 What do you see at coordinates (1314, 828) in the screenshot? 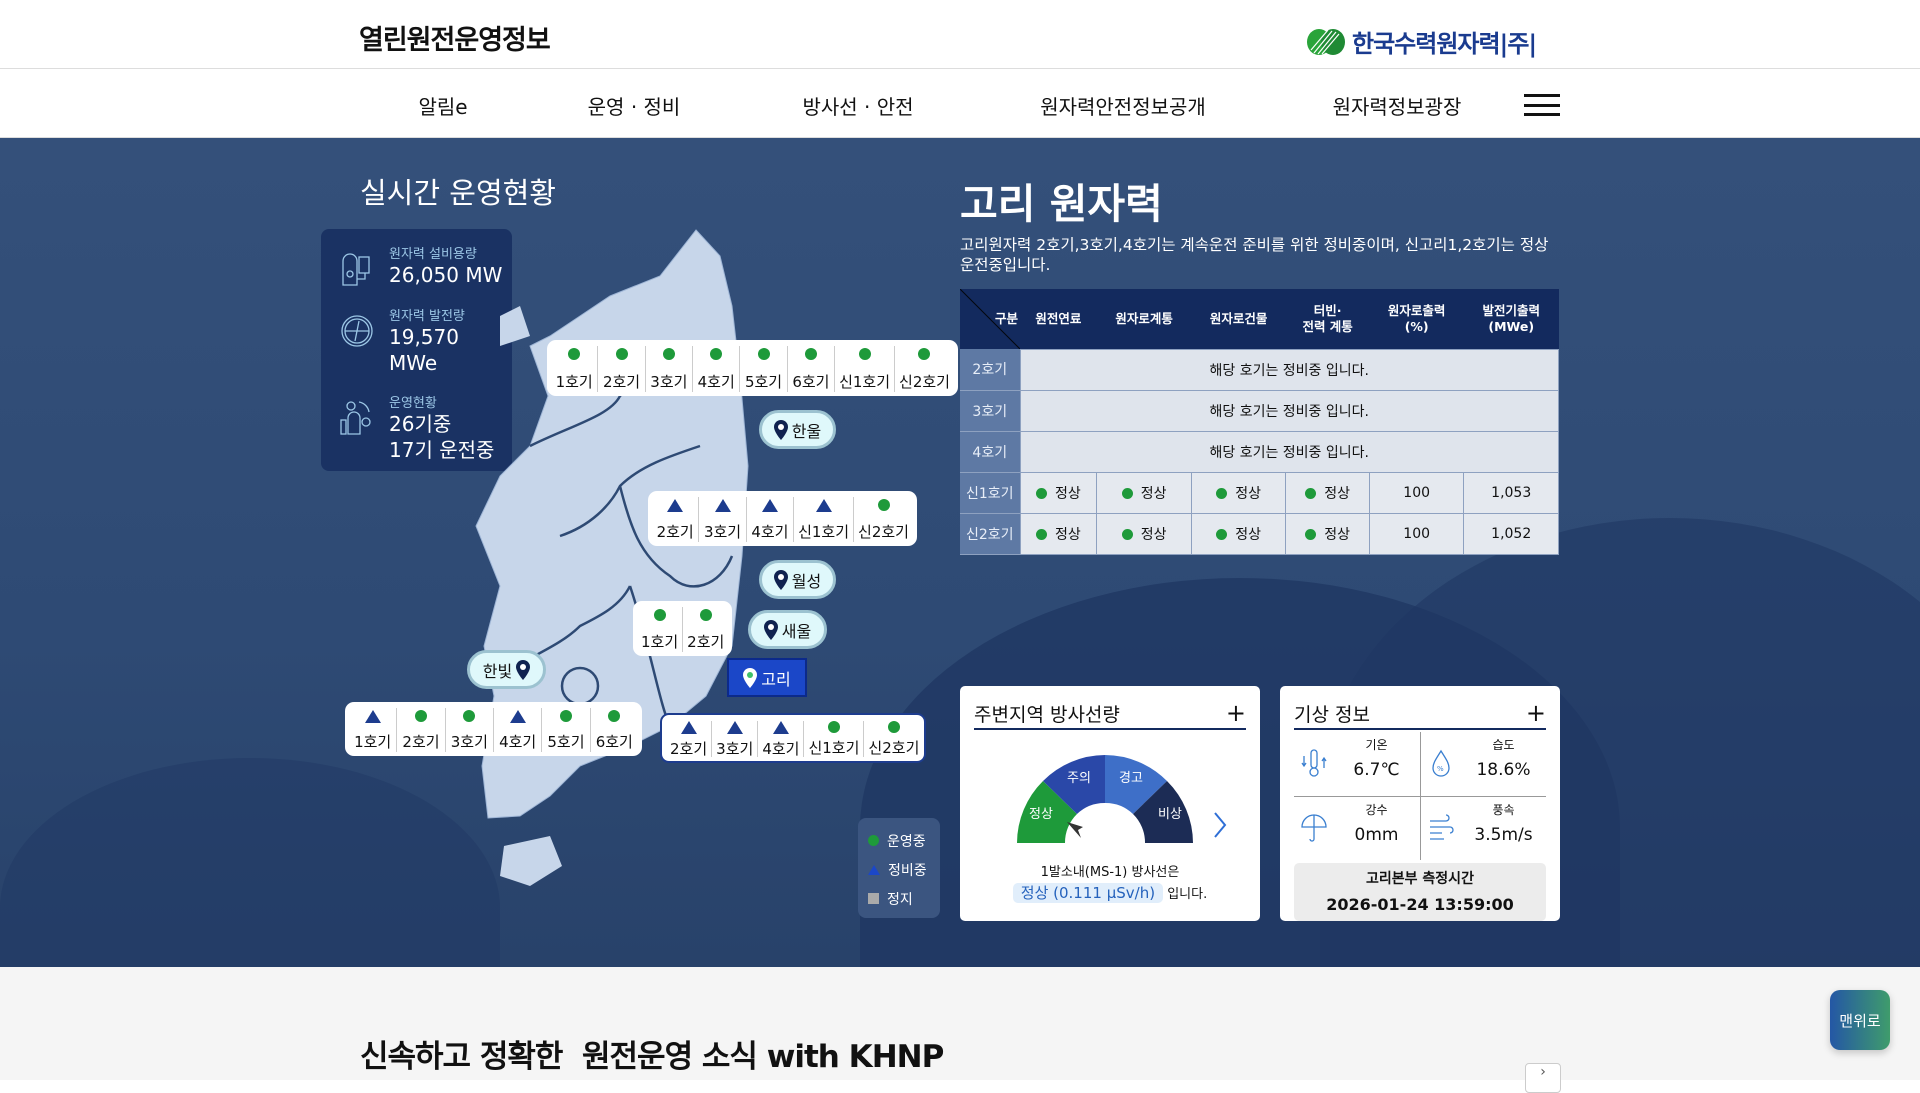
I see `umbrella-icon` at bounding box center [1314, 828].